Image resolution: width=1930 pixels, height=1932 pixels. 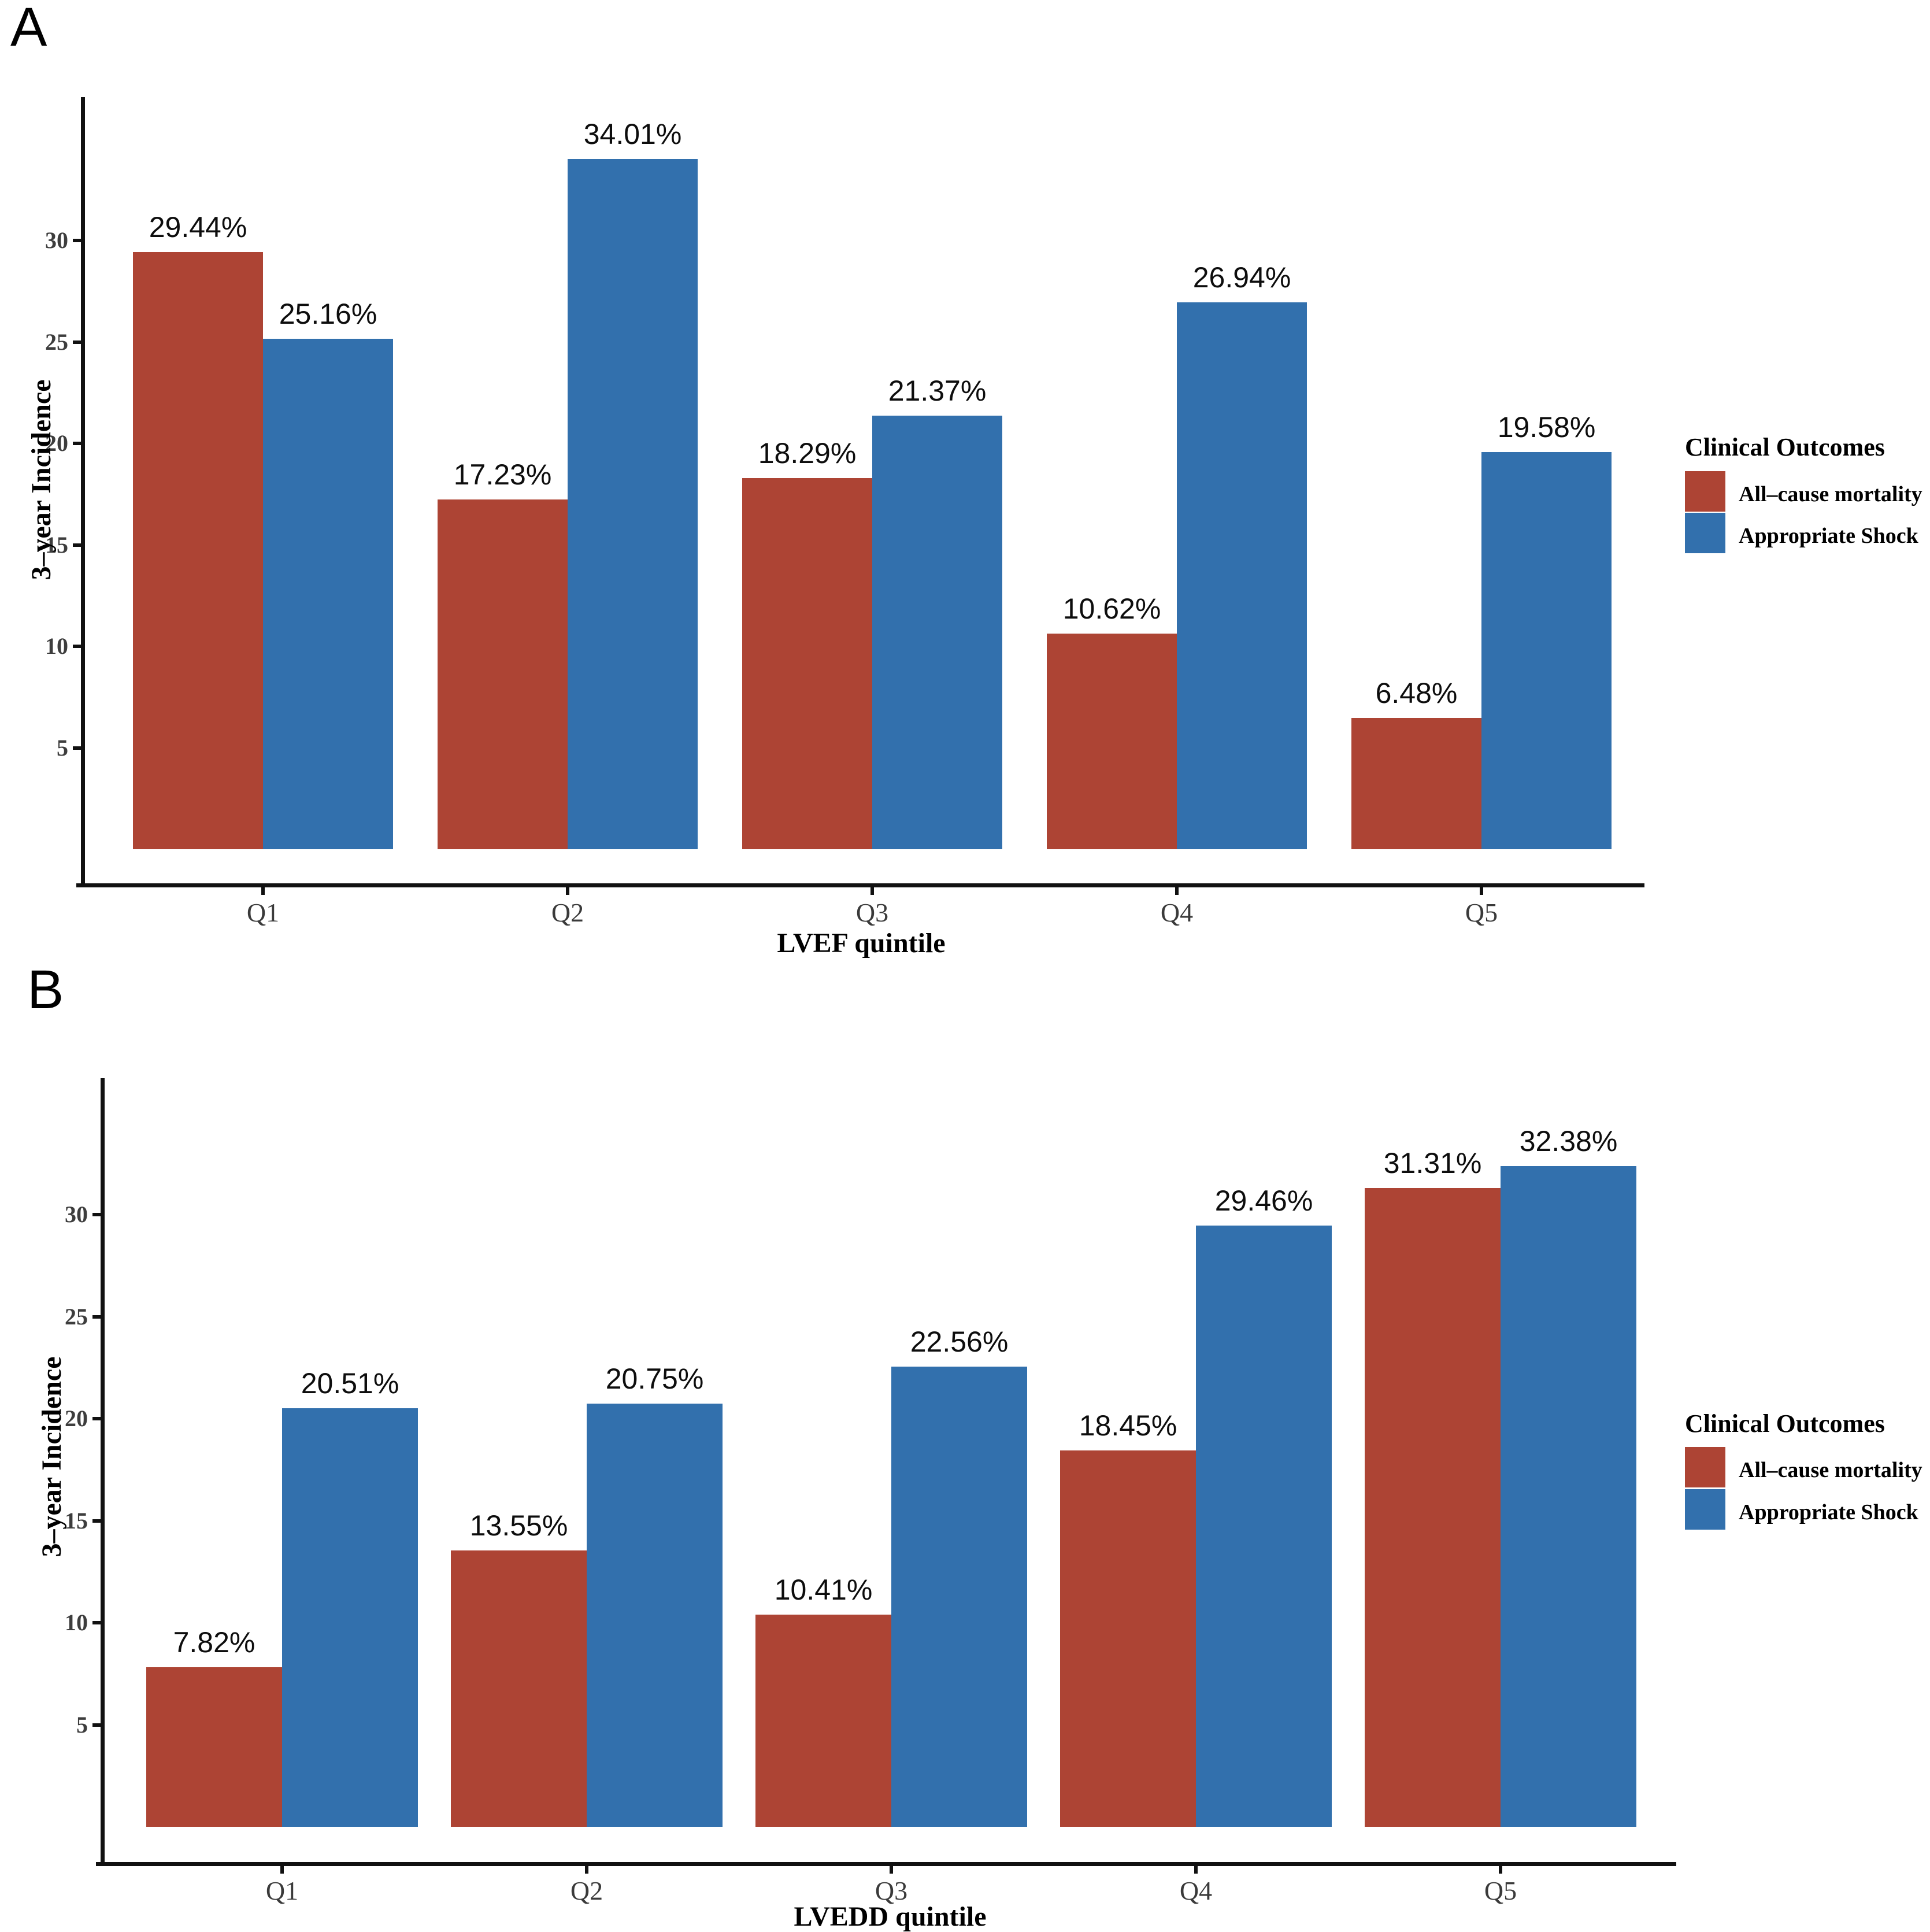 What do you see at coordinates (1264, 1526) in the screenshot?
I see `bar-appropriate-shock-b-q4` at bounding box center [1264, 1526].